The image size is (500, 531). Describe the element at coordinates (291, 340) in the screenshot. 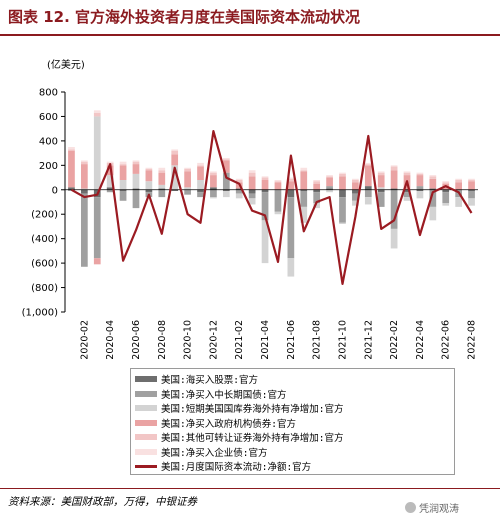

I see `x-tick-label: 2021-06` at that location.